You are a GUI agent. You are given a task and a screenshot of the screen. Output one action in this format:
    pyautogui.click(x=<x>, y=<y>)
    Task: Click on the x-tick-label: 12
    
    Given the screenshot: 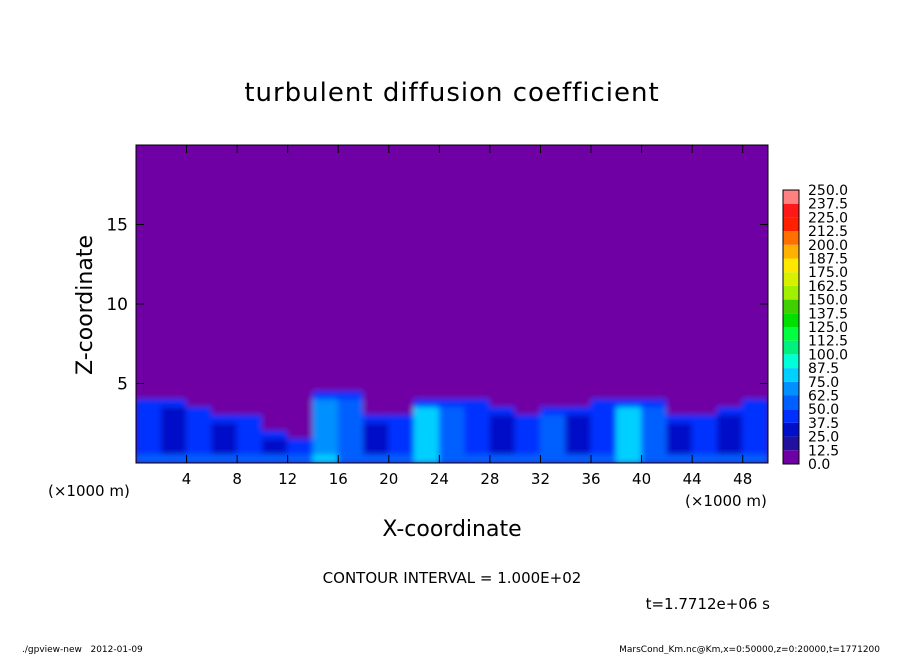 What is the action you would take?
    pyautogui.click(x=287, y=479)
    